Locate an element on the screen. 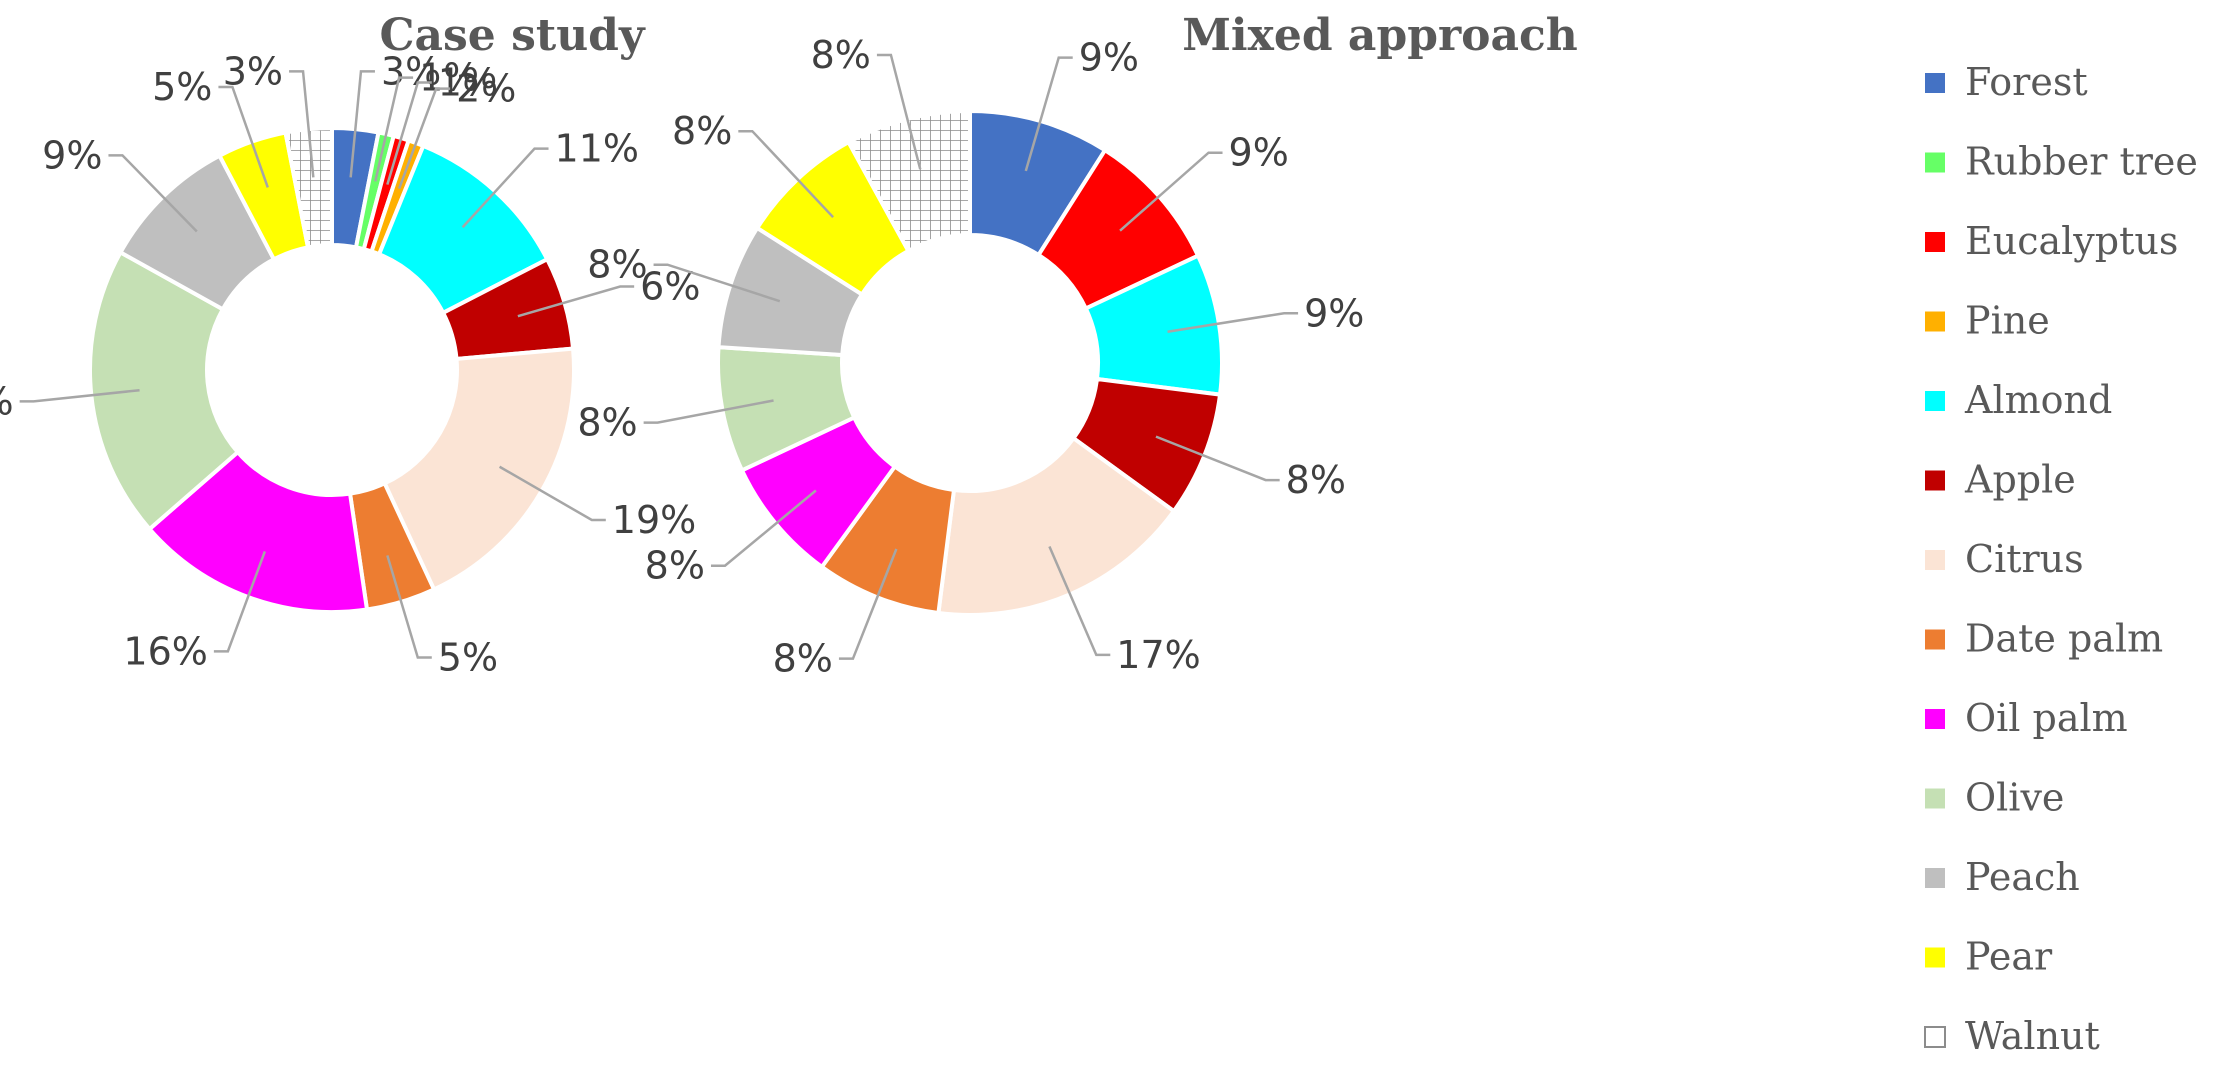  data-label-oil-palm: 16% is located at coordinates (165, 651).